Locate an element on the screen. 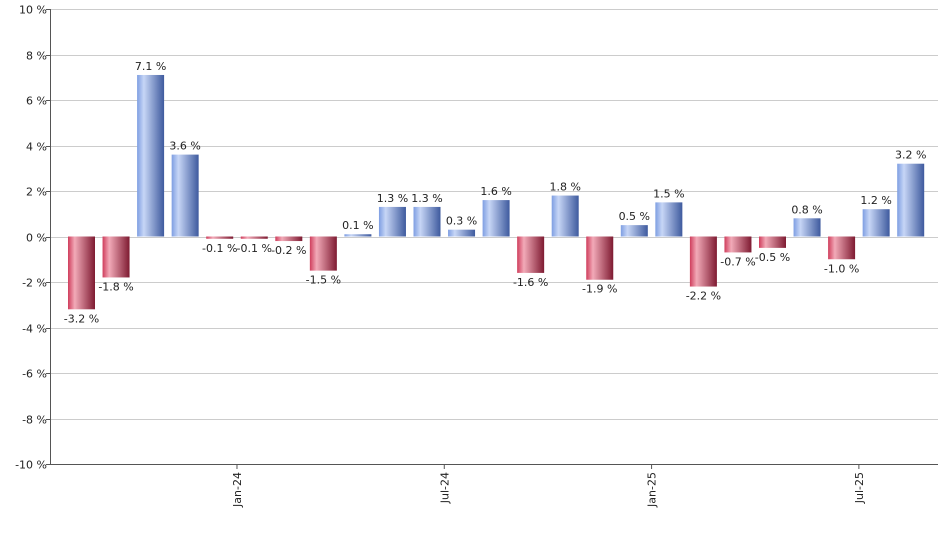 This screenshot has height=554, width=940. x-tick-label: Jan-24 is located at coordinates (237, 490).